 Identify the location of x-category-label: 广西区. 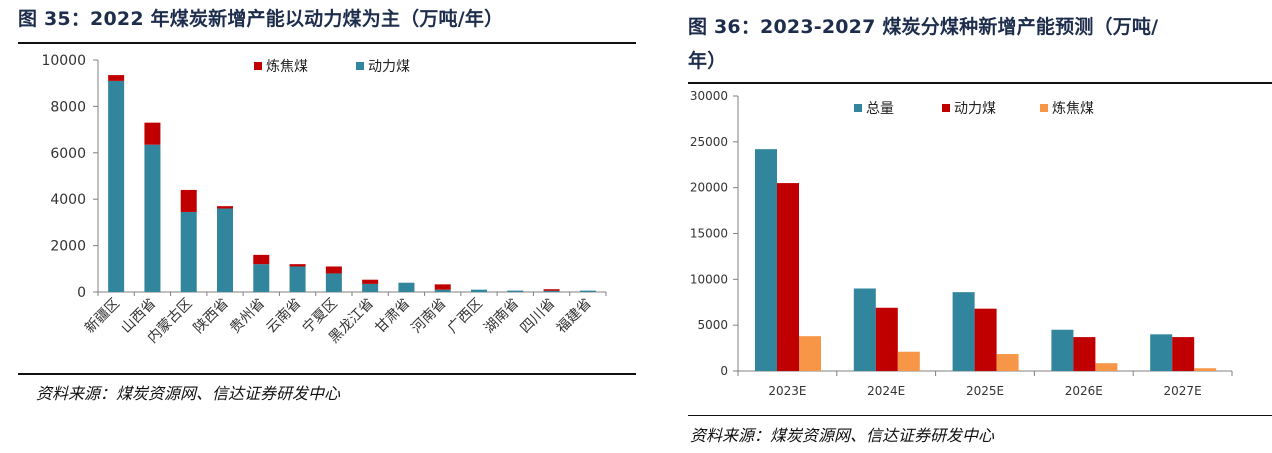
(465, 316).